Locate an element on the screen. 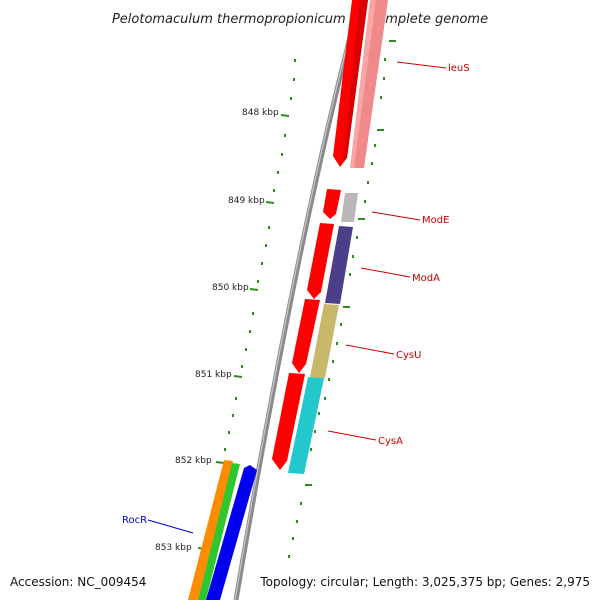  gene-green is located at coordinates (219, 531).